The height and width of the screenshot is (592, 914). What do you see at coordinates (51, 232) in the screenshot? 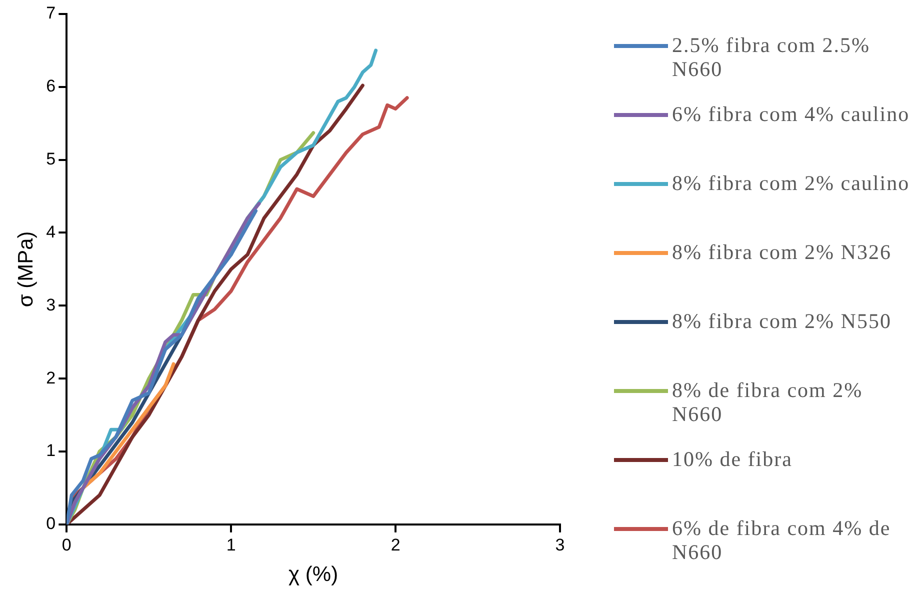
I see `y-tick-label: 4` at bounding box center [51, 232].